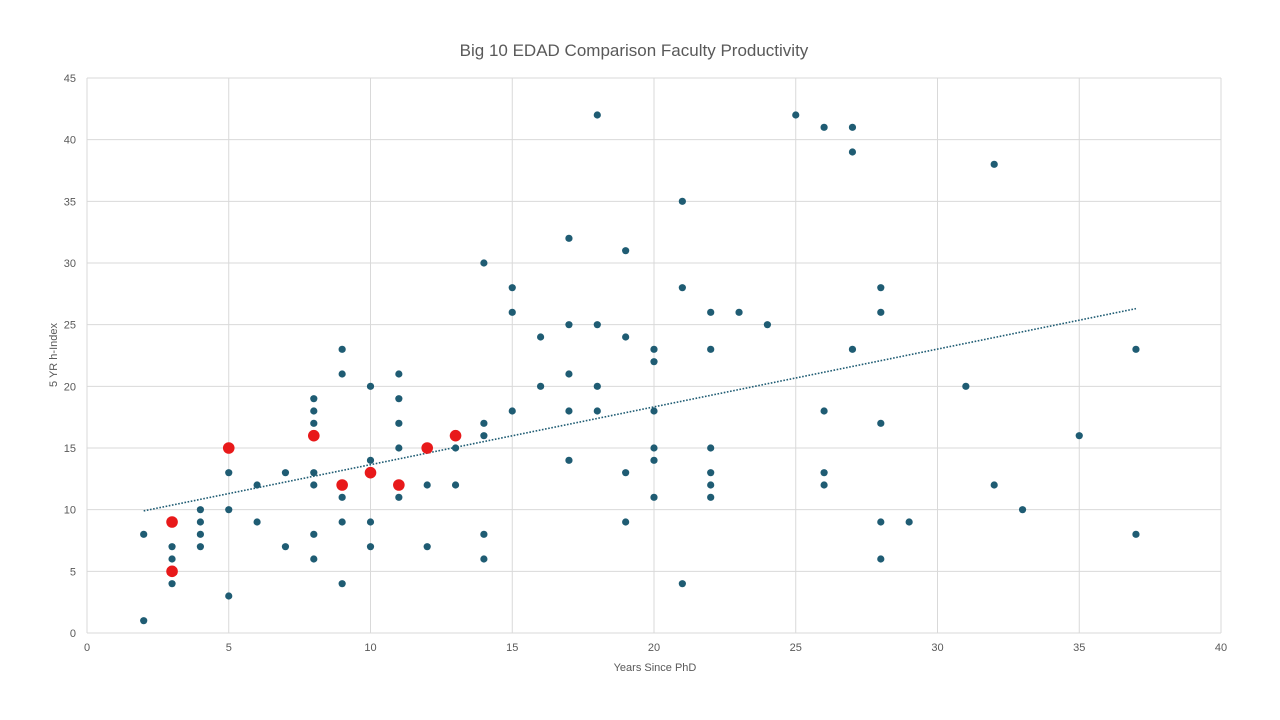  What do you see at coordinates (1079, 648) in the screenshot?
I see `x-tick-label: 35` at bounding box center [1079, 648].